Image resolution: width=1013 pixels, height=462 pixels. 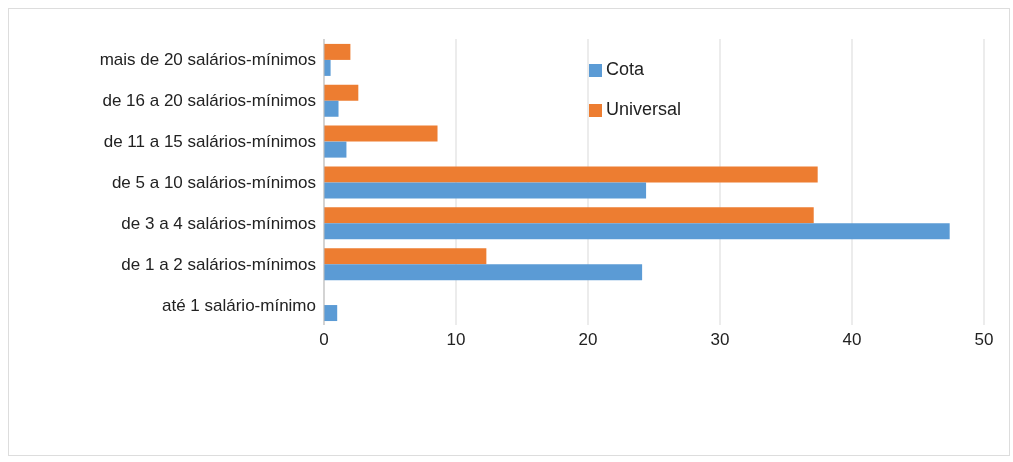 What do you see at coordinates (238, 305) in the screenshot?
I see `y-tick-label: até 1 salário-mínimo` at bounding box center [238, 305].